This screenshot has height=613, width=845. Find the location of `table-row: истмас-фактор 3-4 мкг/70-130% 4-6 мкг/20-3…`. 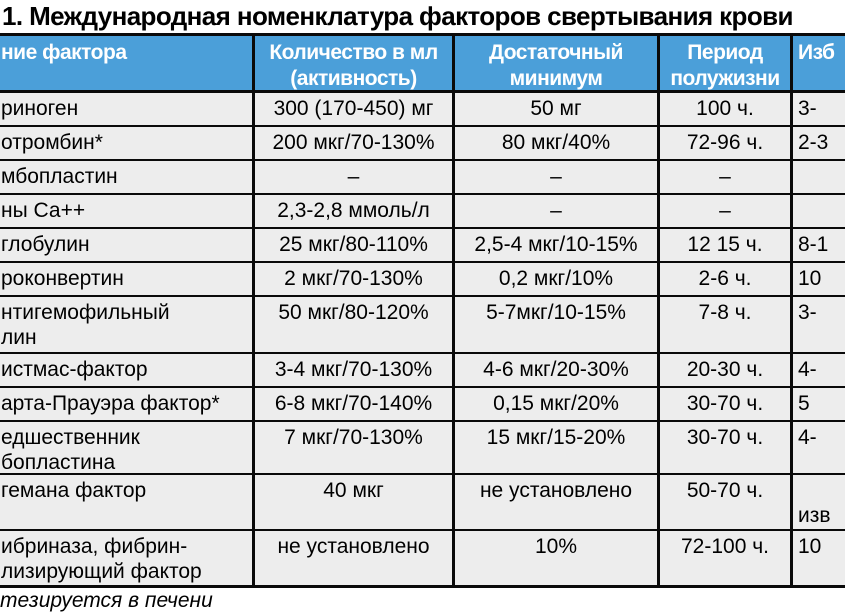

table-row: истмас-фактор 3-4 мкг/70-130% 4-6 мкг/20-3… is located at coordinates (422, 371).